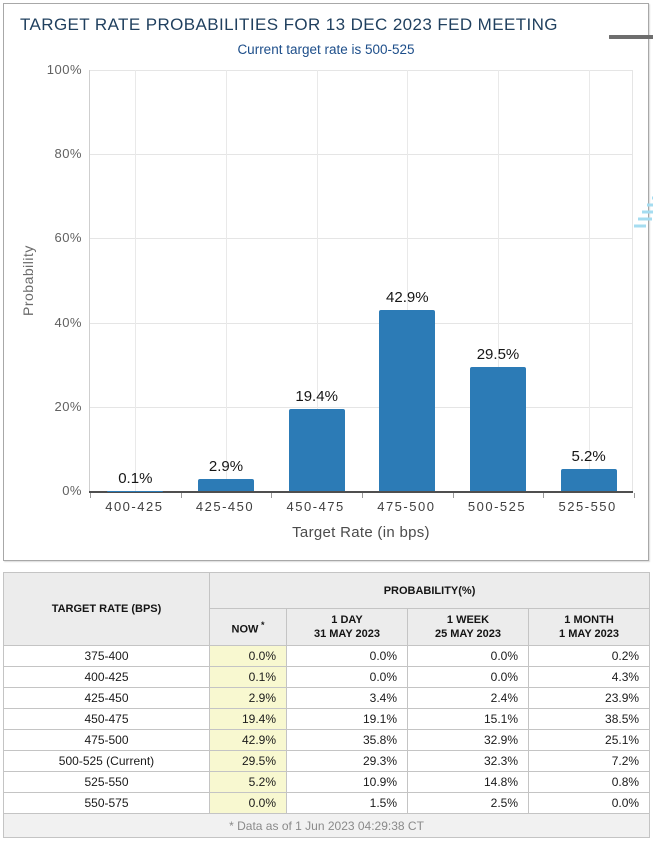 The width and height of the screenshot is (653, 842). What do you see at coordinates (347, 627) in the screenshot?
I see `table-subheader-1-day: 1 DAY 31 MAY 2023` at bounding box center [347, 627].